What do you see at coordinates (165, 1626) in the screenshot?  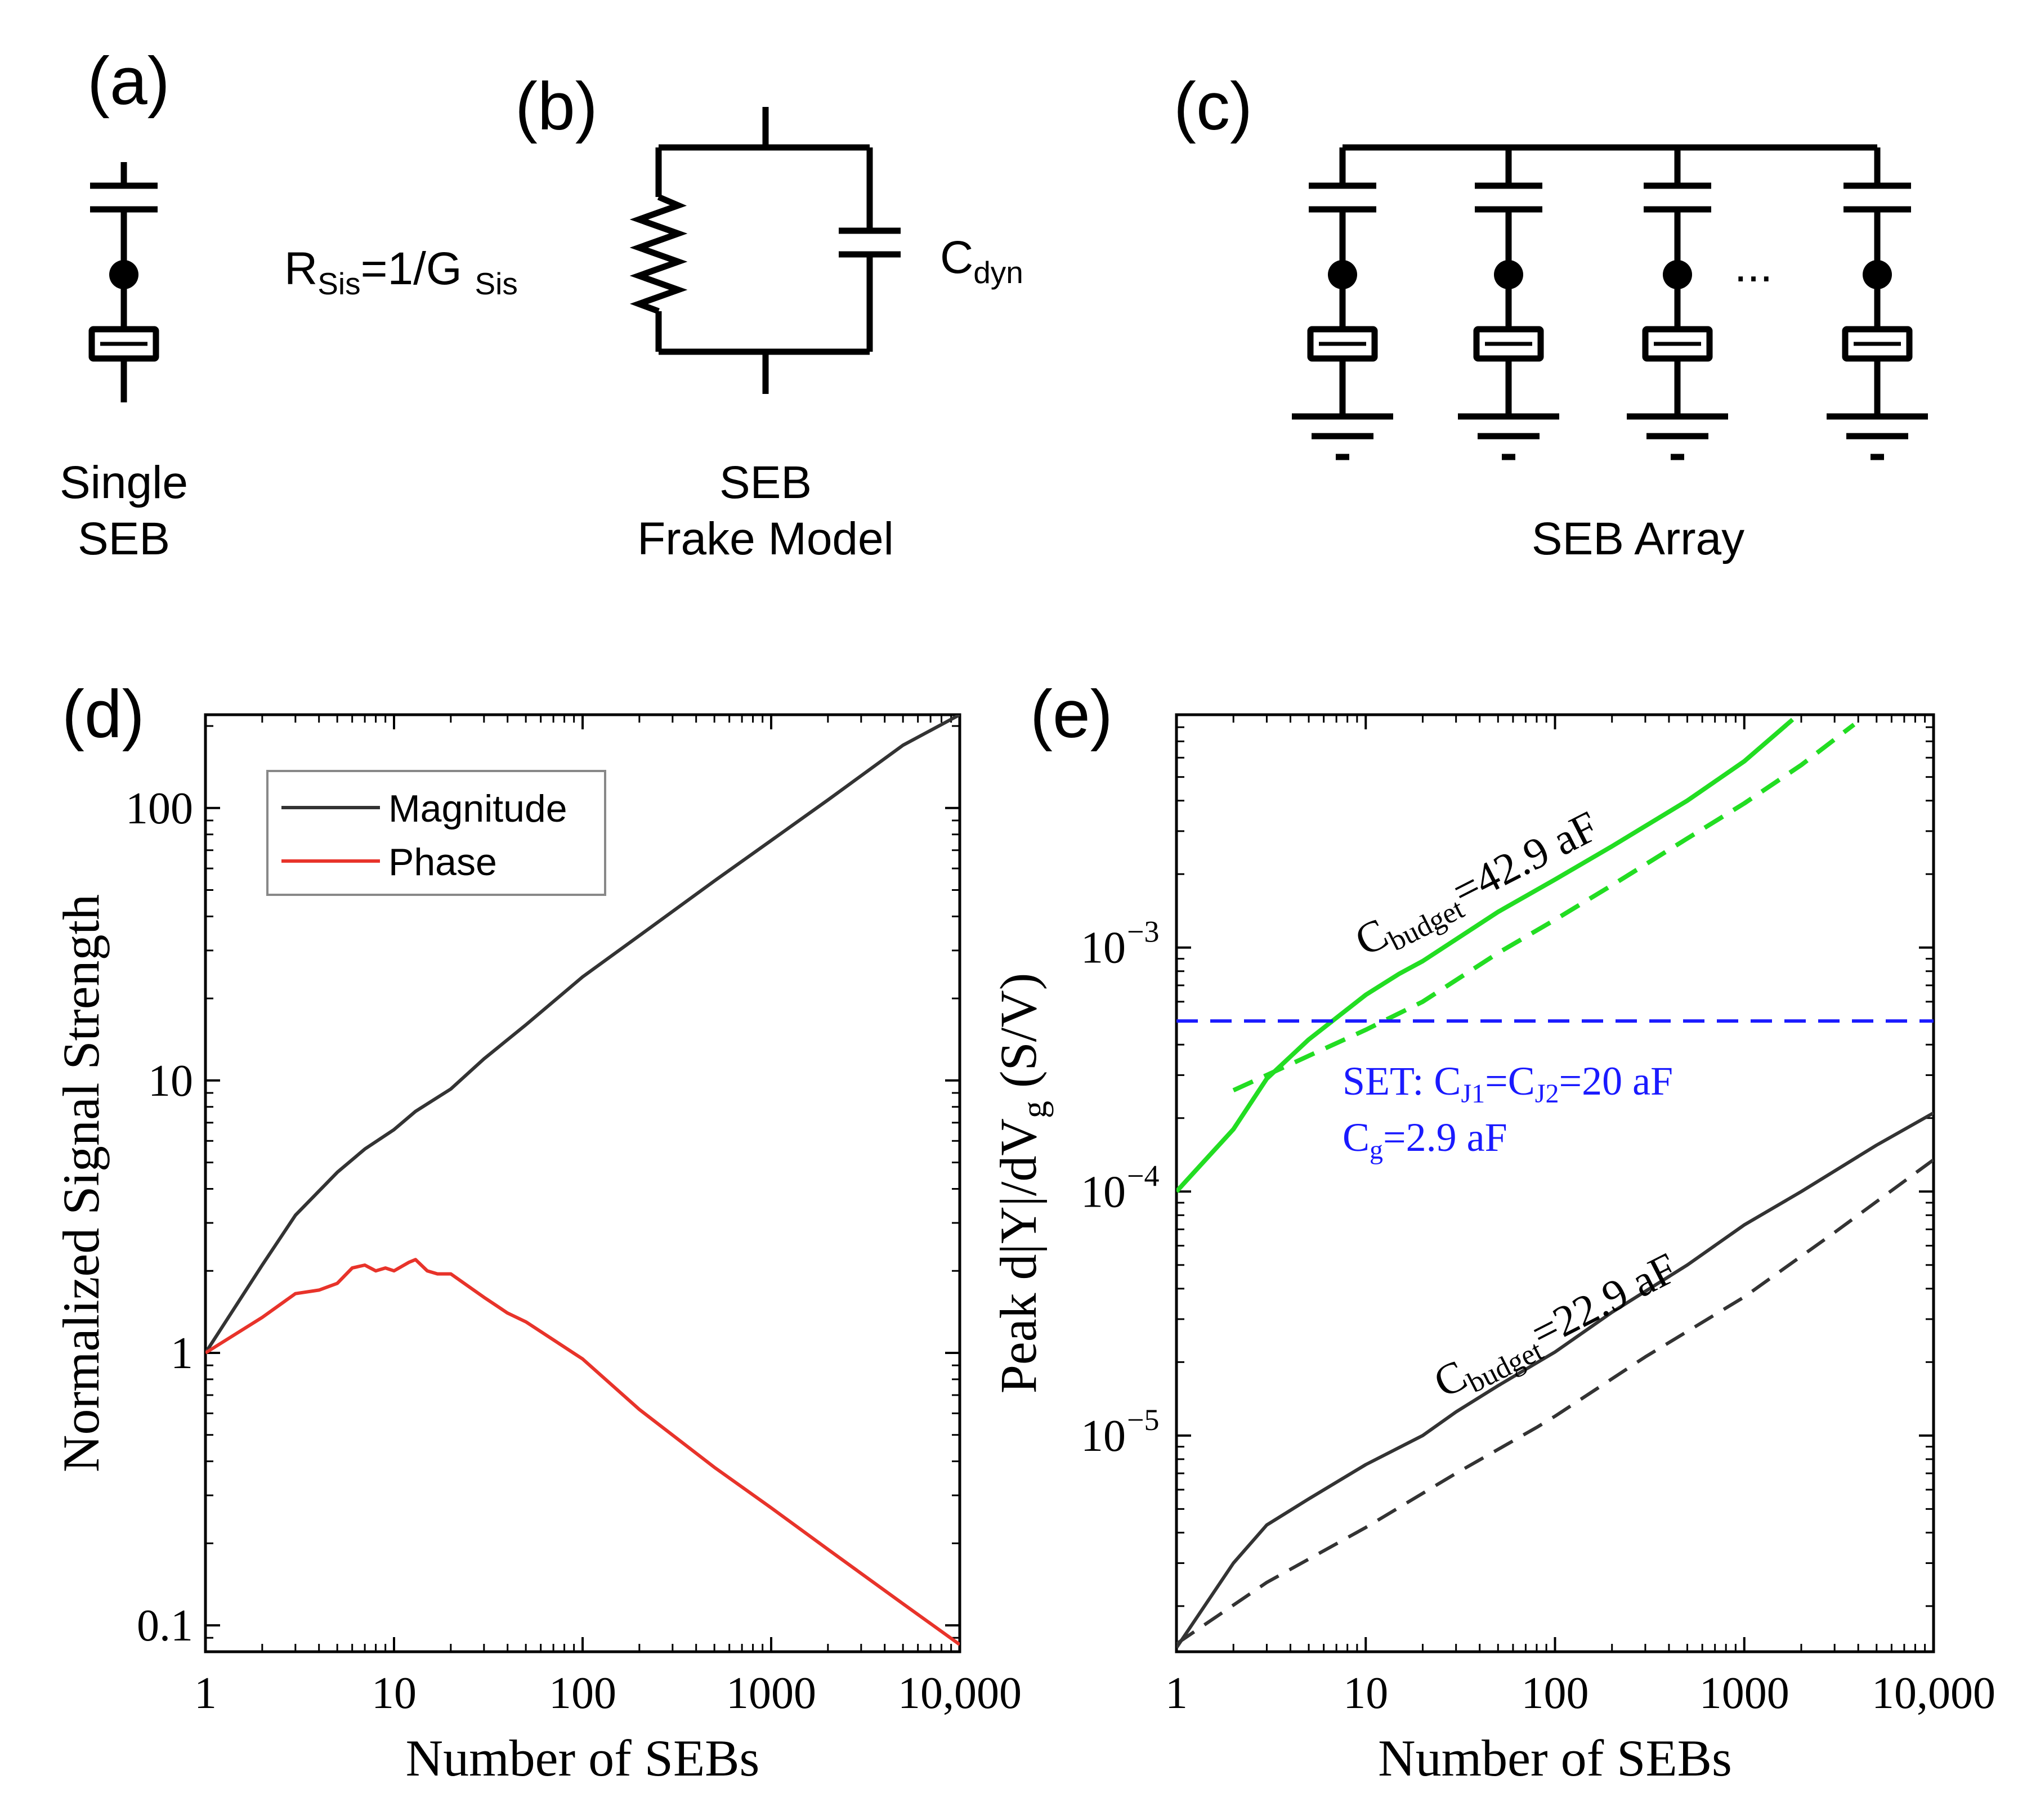 I see `y-tick-label: 0.1` at bounding box center [165, 1626].